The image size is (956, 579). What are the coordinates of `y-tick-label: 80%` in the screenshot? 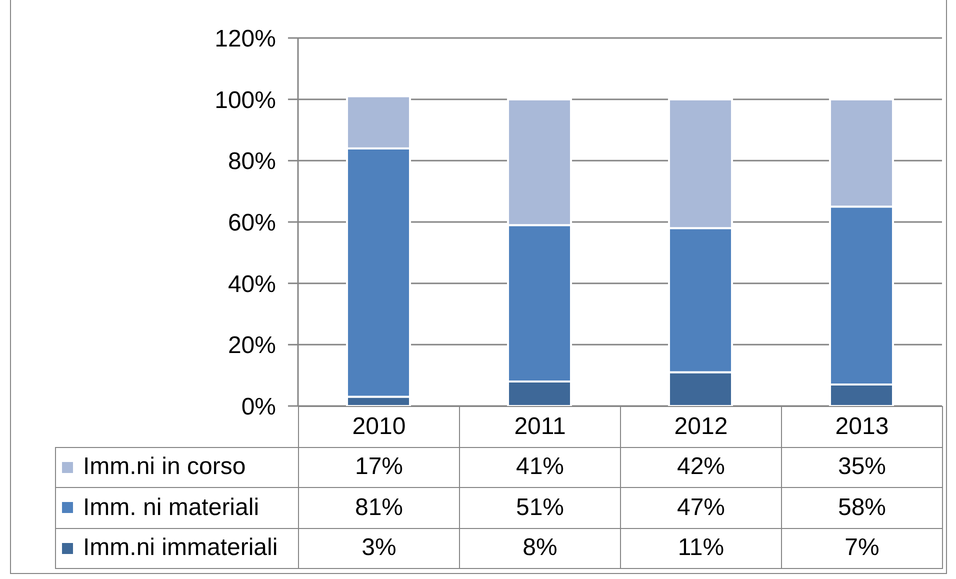 It's located at (252, 162).